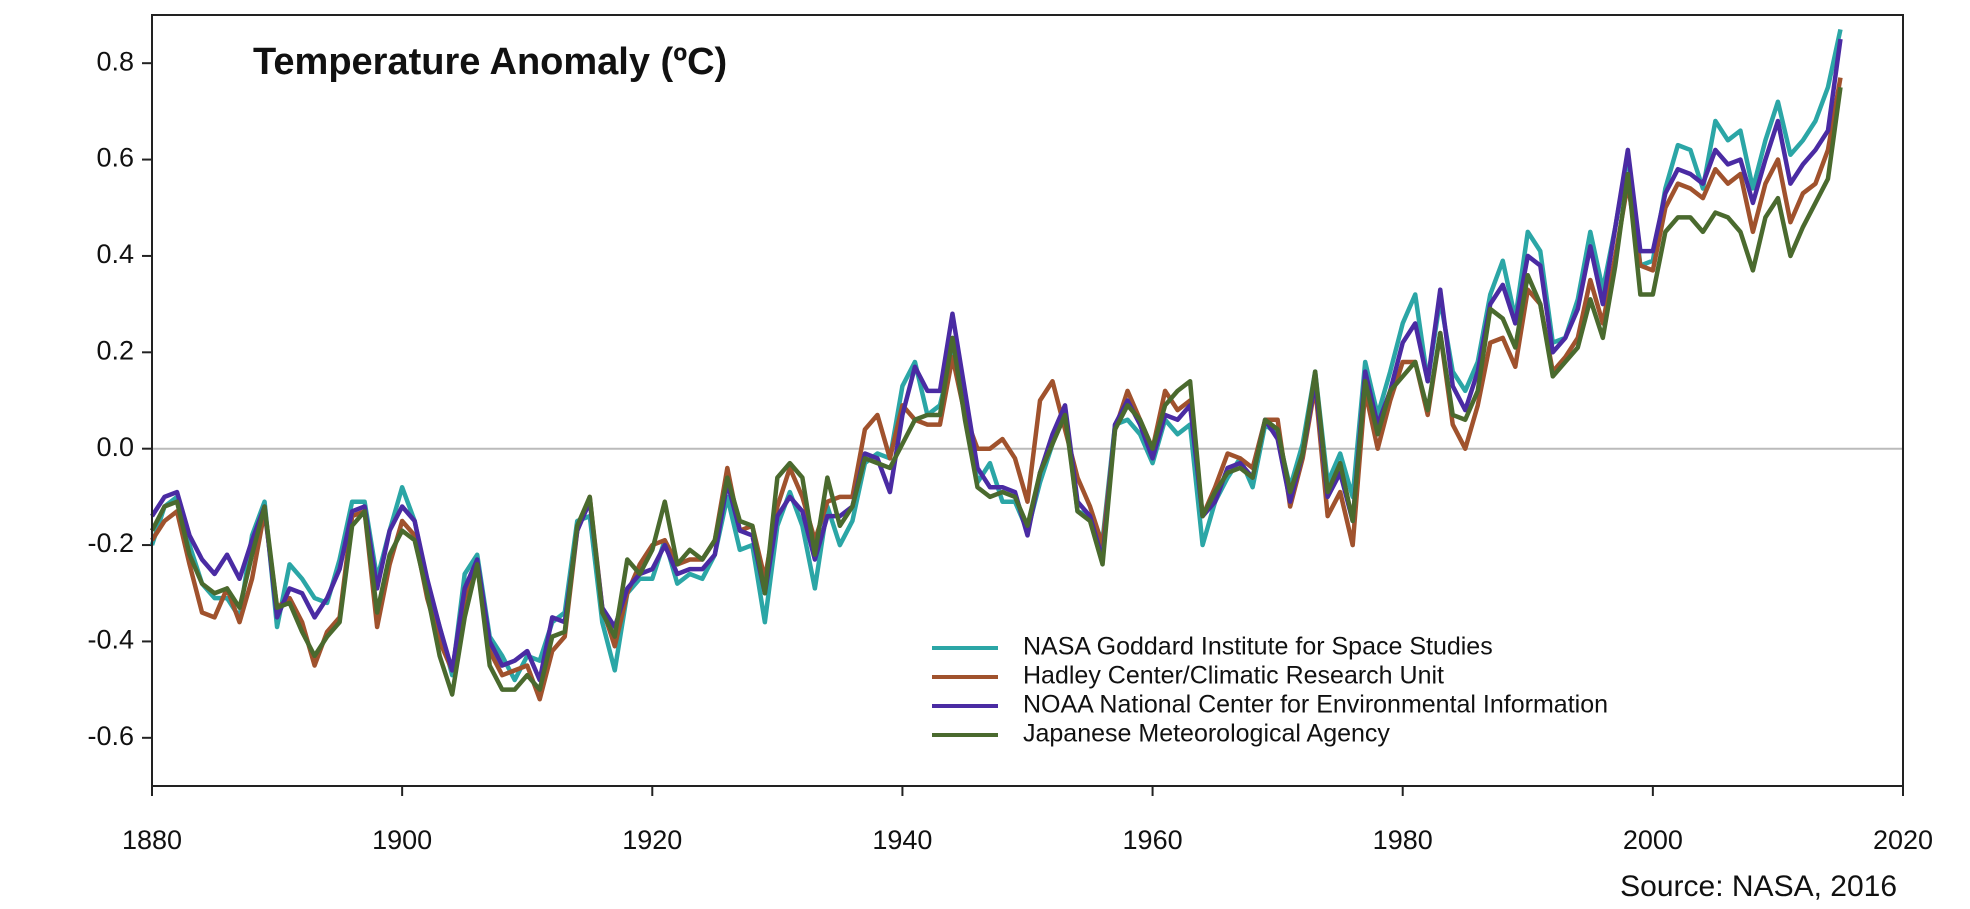 This screenshot has height=909, width=1970. What do you see at coordinates (652, 840) in the screenshot?
I see `x-tick-label: 1920` at bounding box center [652, 840].